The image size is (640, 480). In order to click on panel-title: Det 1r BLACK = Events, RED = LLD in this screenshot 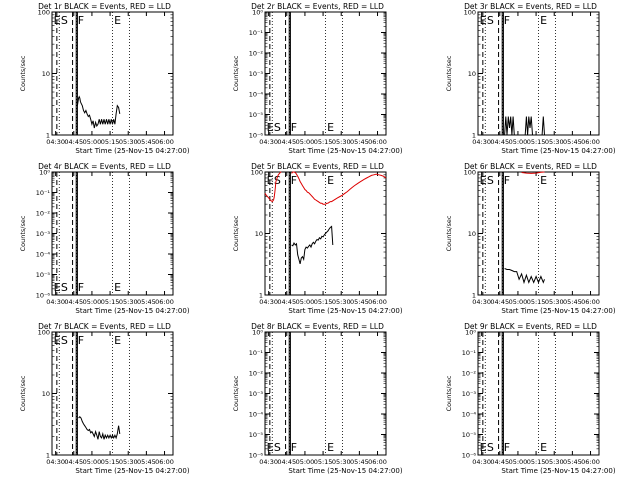, I will do `click(104, 6)`.